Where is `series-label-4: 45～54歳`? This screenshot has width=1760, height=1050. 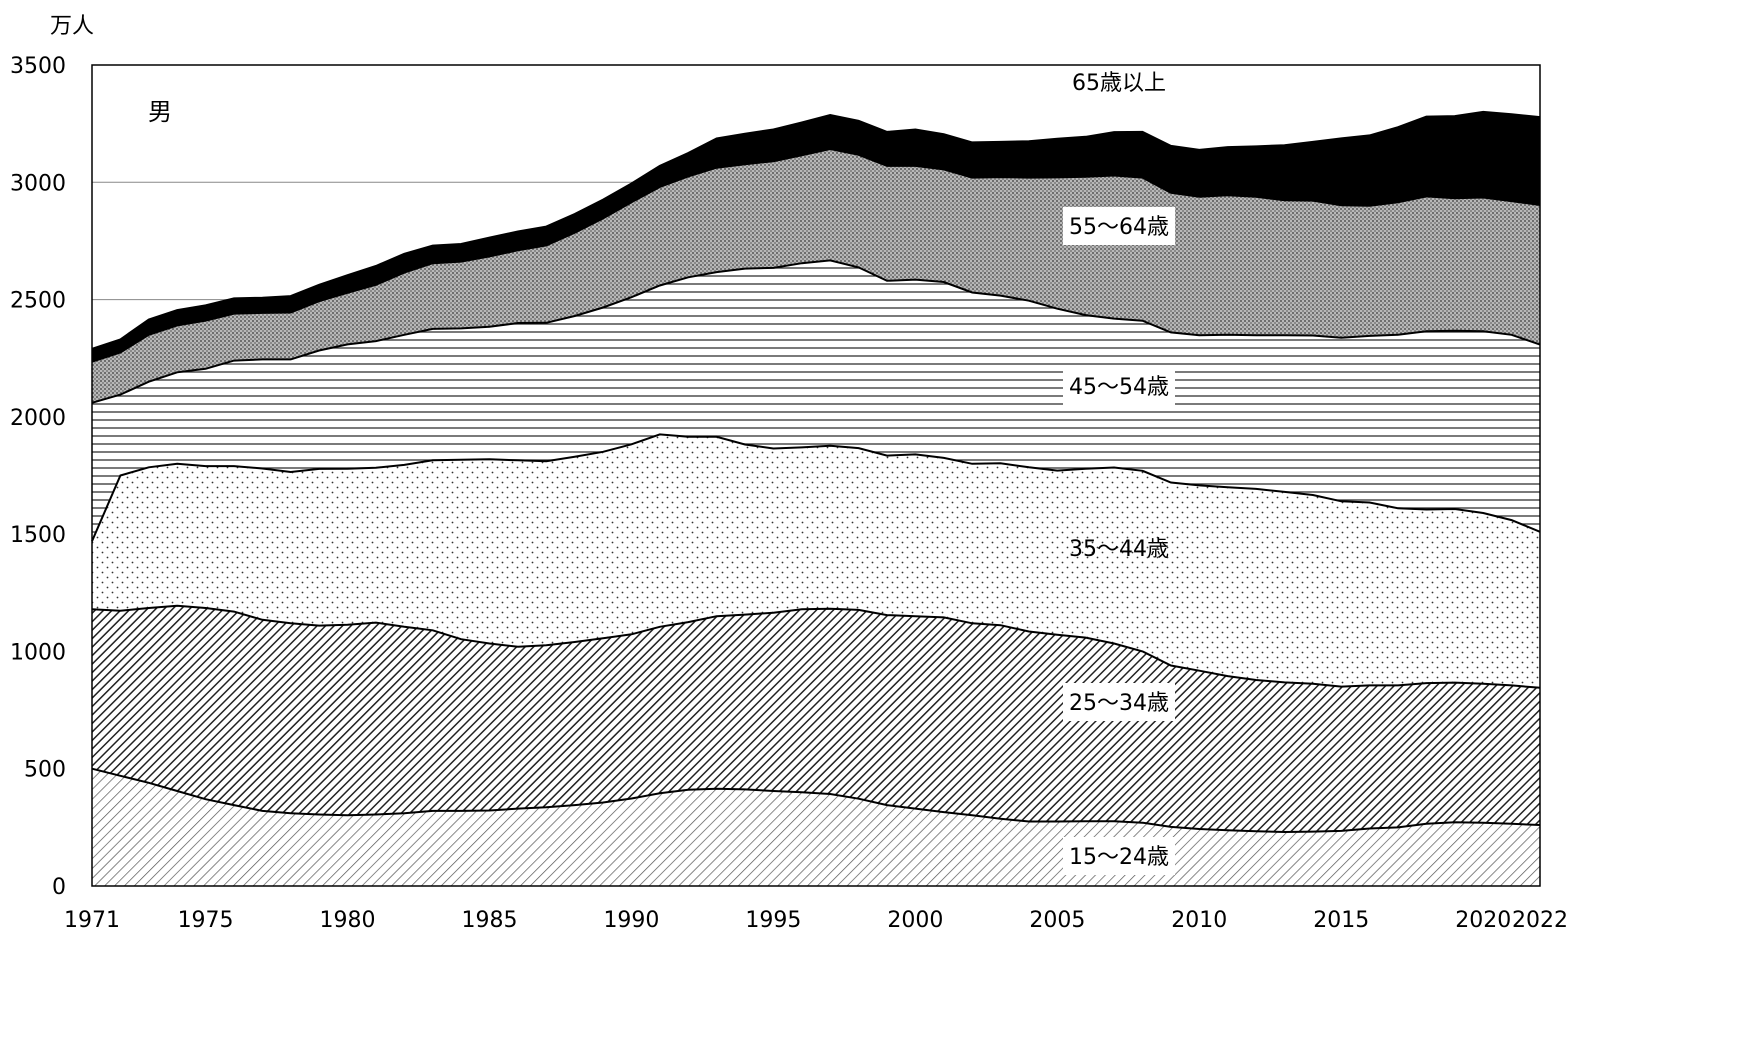
series-label-4: 45～54歳 is located at coordinates (1119, 387).